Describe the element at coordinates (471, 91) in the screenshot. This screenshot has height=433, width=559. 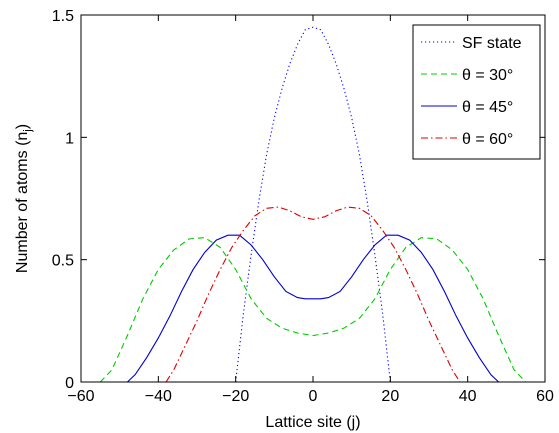
I see `legend-items: SF state θ = 30° θ = 45° θ = 60°` at that location.